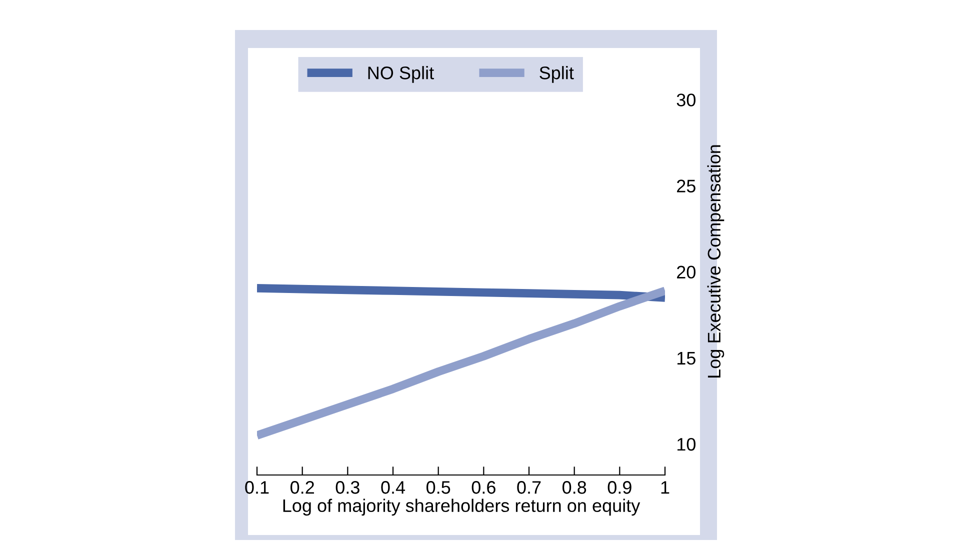 This screenshot has width=962, height=553. Describe the element at coordinates (686, 358) in the screenshot. I see `y-tick-label: 15` at that location.